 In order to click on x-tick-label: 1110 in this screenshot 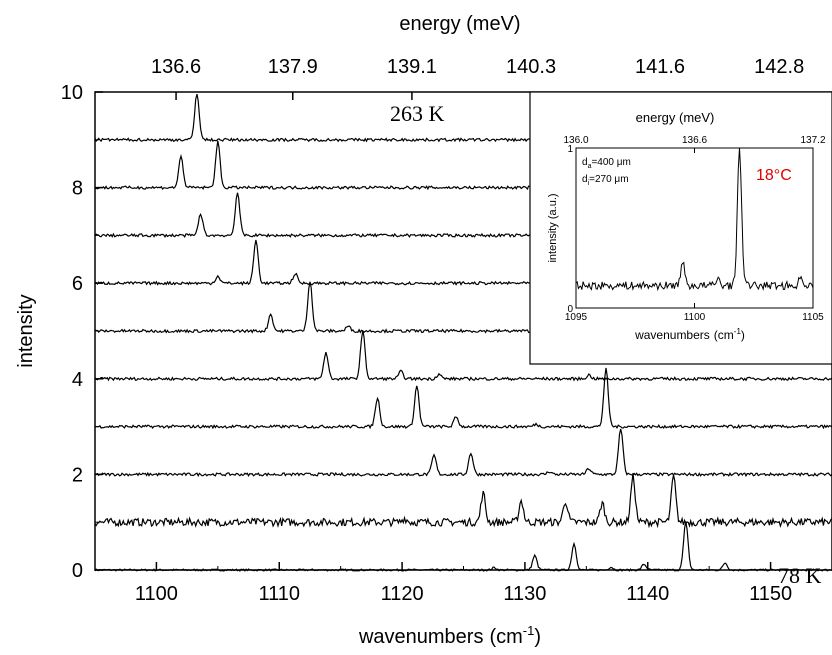, I will do `click(279, 594)`.